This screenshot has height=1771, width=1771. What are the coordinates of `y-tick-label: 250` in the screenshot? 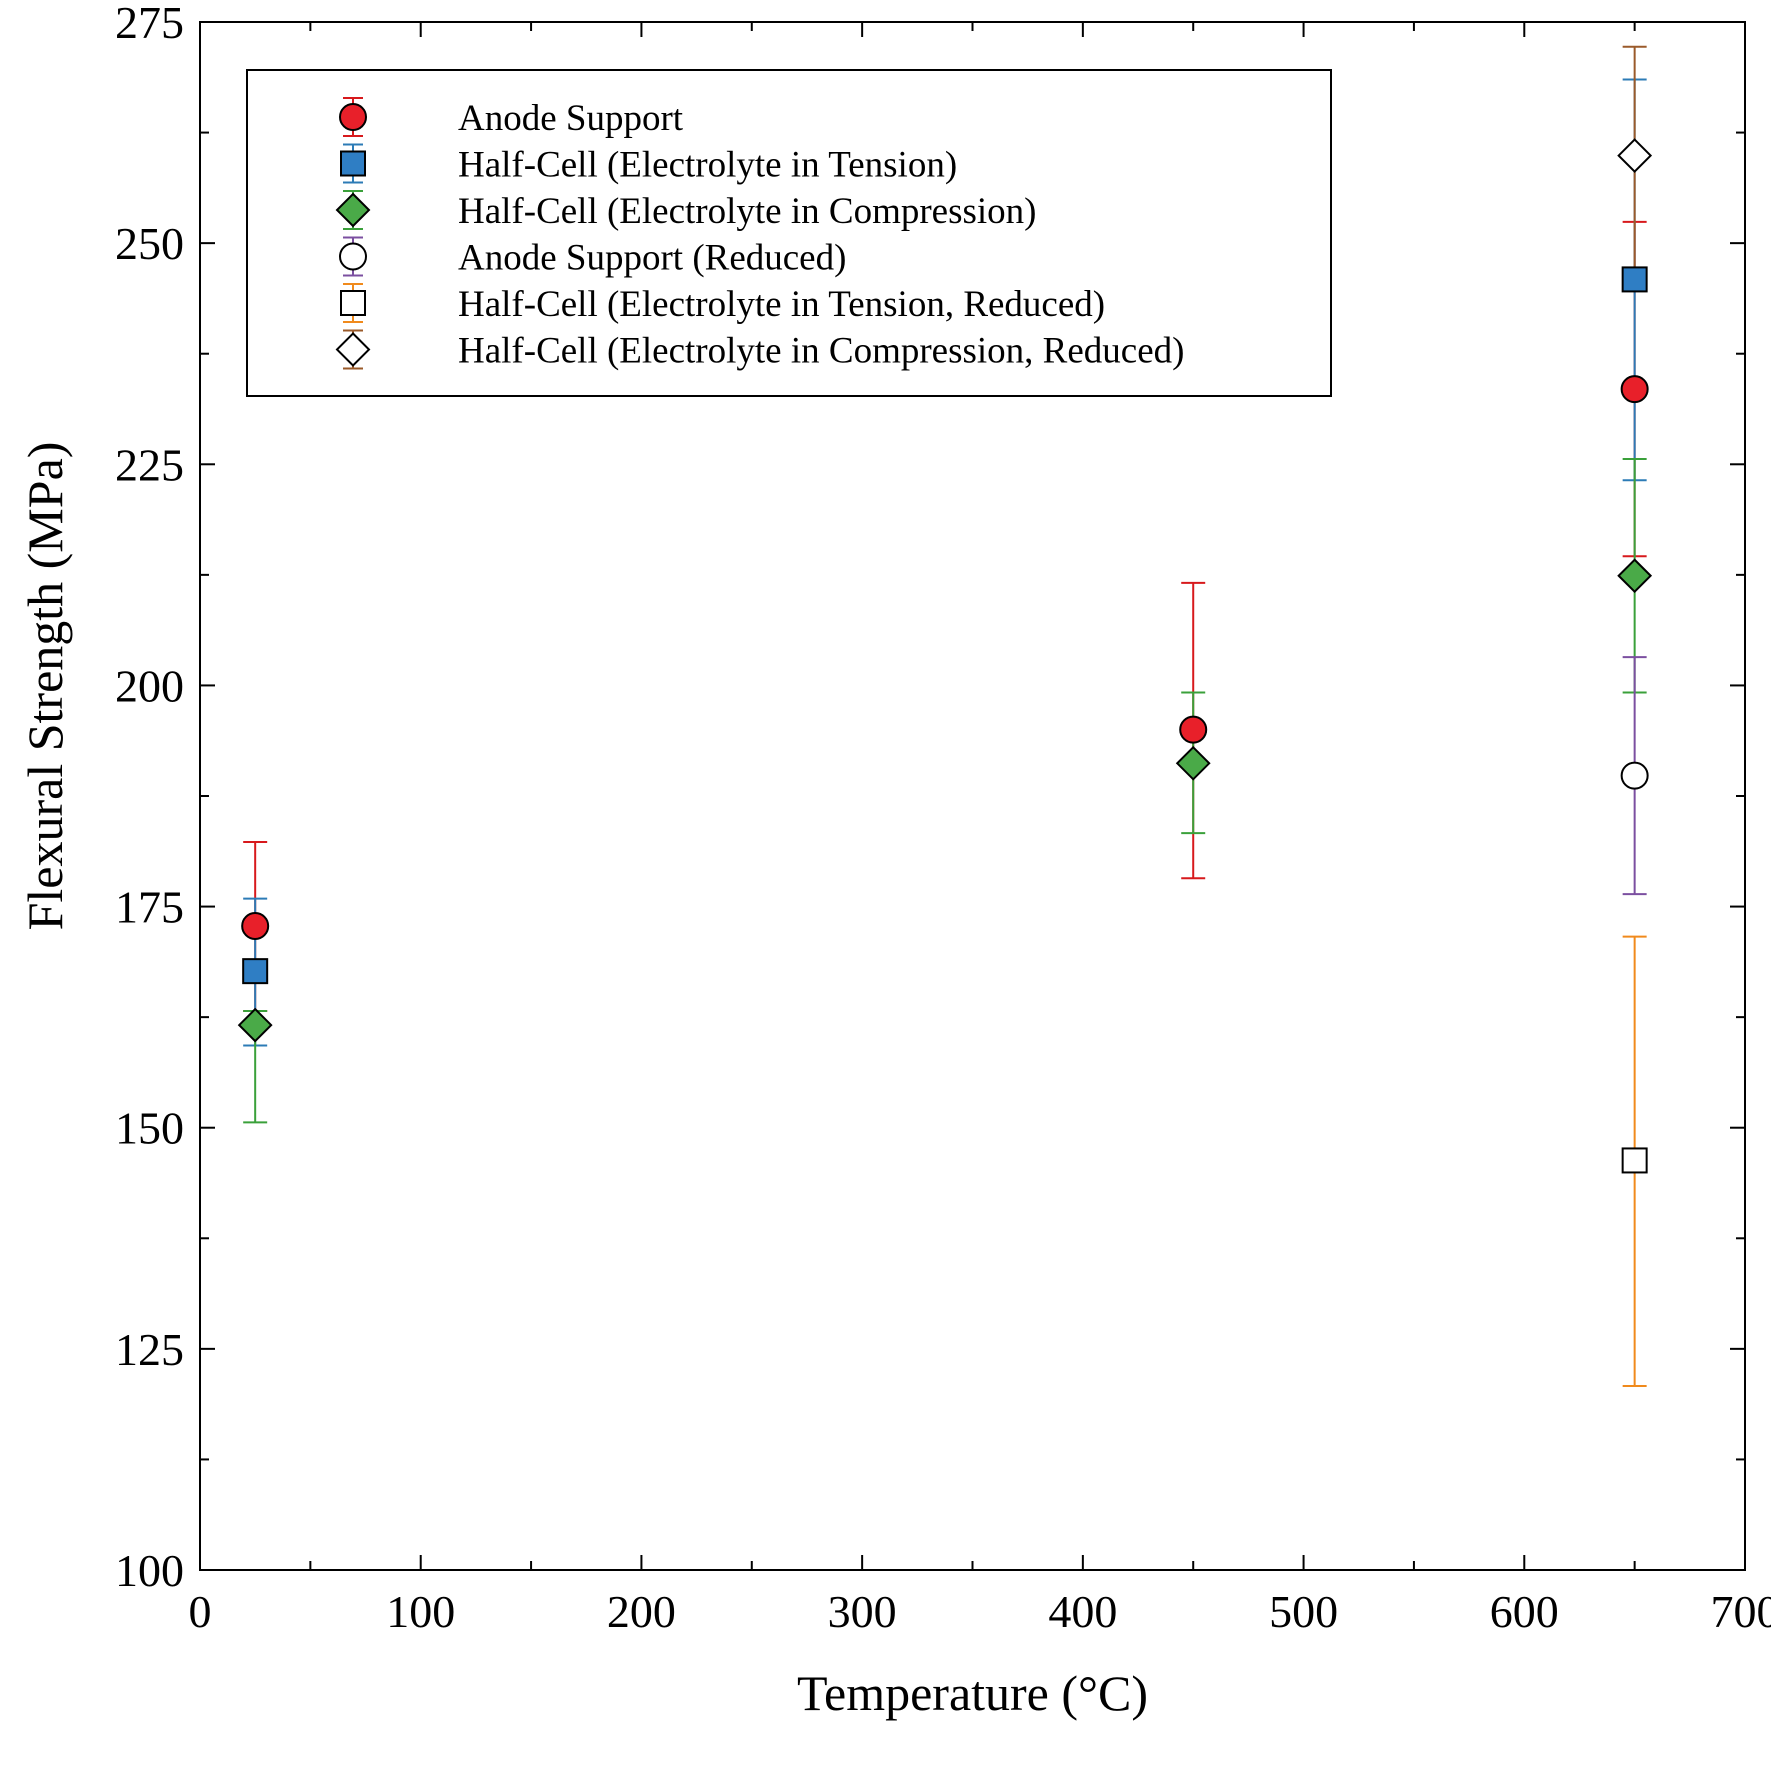 It's located at (149, 243).